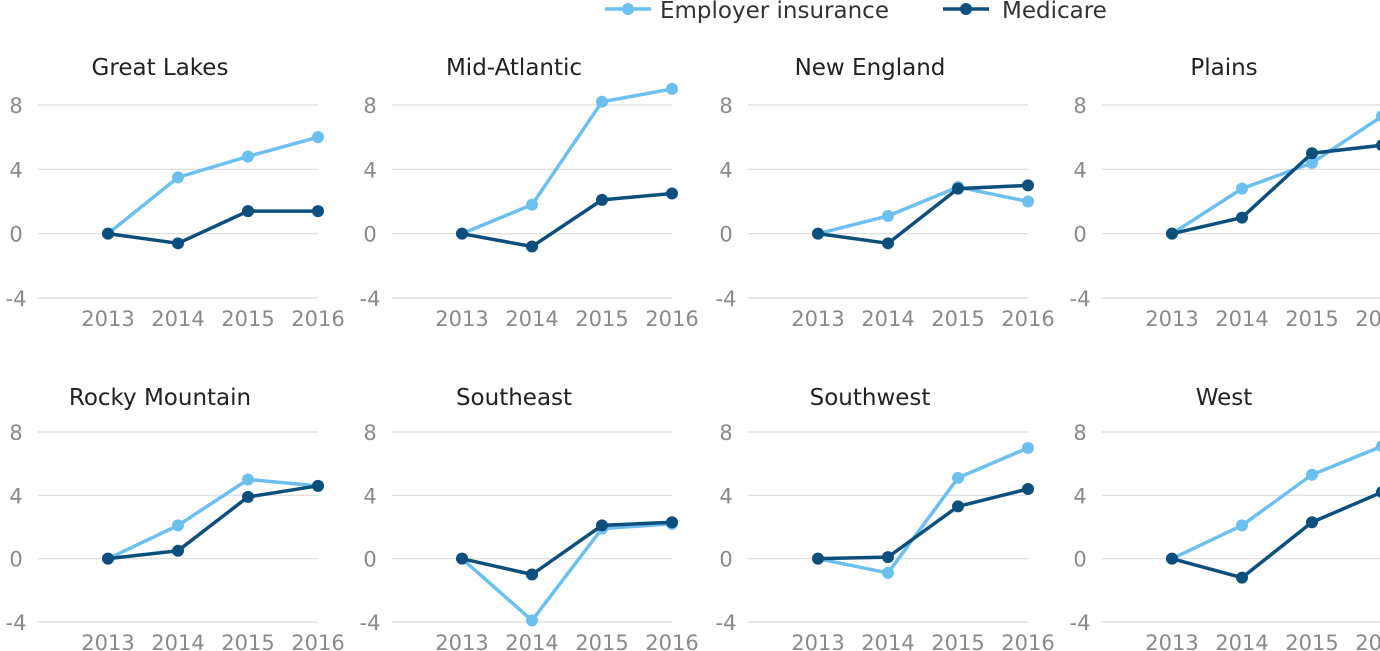 The width and height of the screenshot is (1380, 651). I want to click on panel-plains: Plains -4 0 4 8 2013 2014 2015 2016, so click(1225, 193).